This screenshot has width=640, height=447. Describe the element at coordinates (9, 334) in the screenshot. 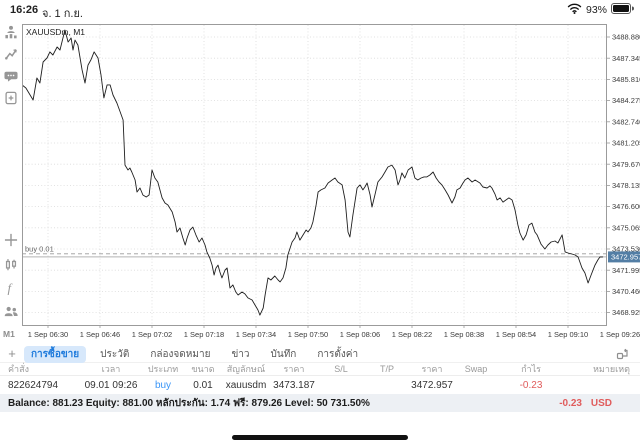

I see `timeframe-button: M1` at that location.